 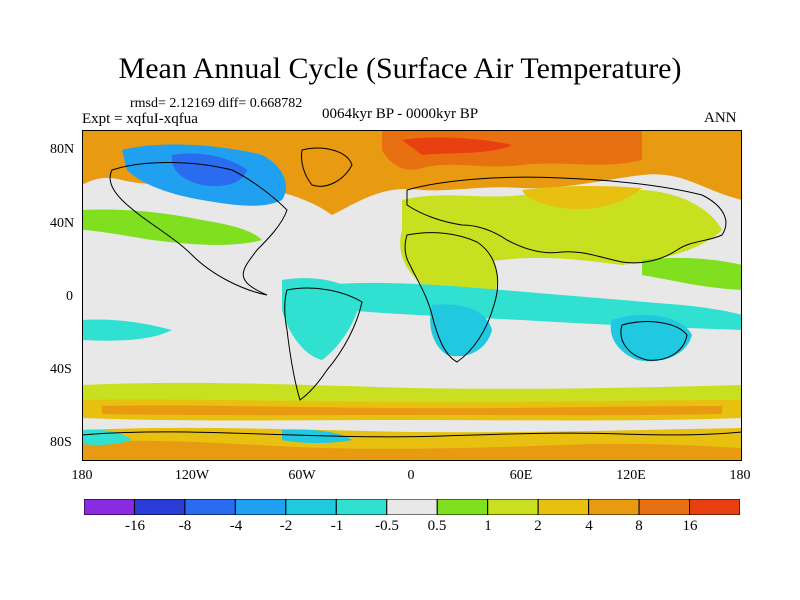 I want to click on coastline-greenland, so click(x=327, y=167).